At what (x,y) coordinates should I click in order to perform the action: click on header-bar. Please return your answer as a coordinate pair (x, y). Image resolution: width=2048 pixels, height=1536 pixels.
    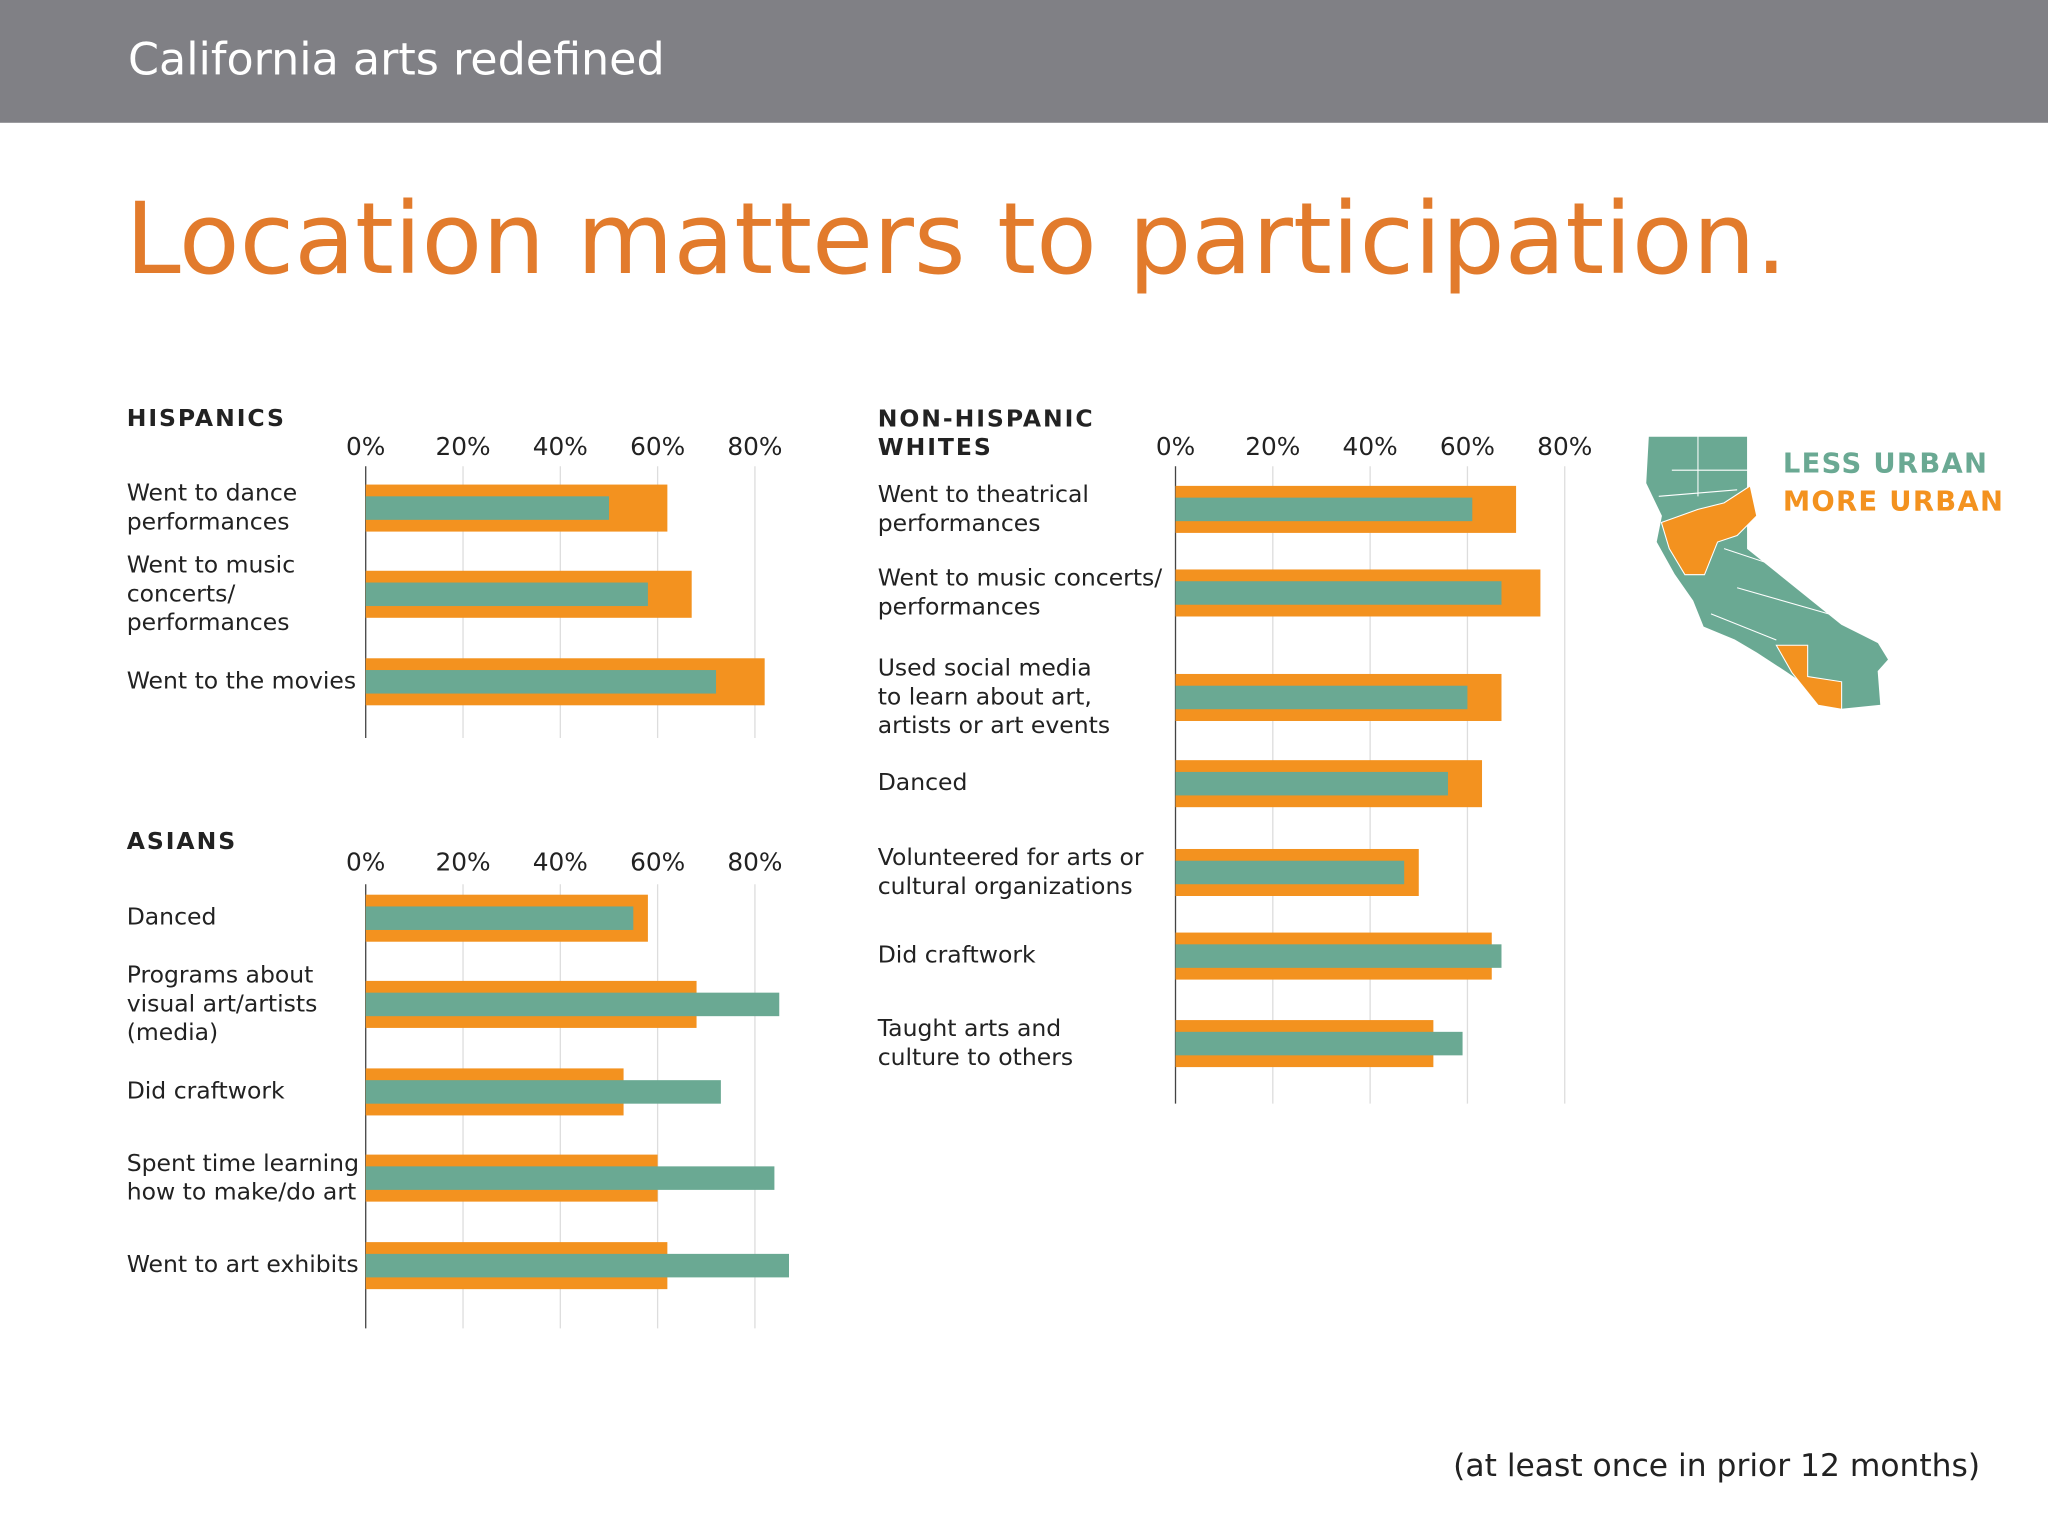
    Looking at the image, I should click on (1024, 61).